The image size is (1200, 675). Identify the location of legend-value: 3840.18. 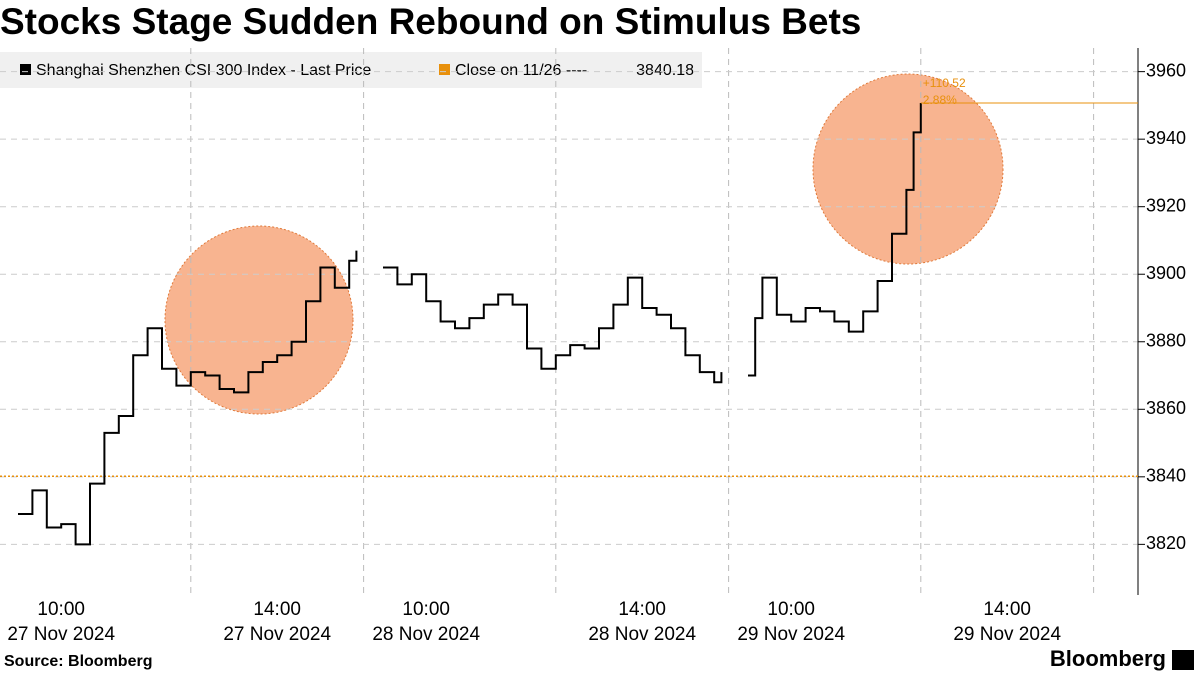
(665, 70).